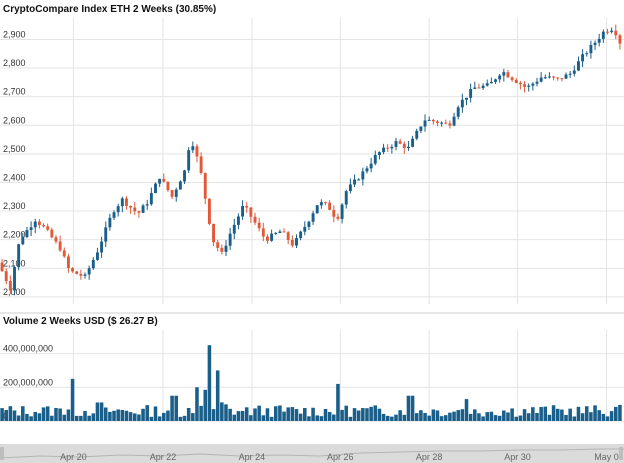 The image size is (624, 463). Describe the element at coordinates (14, 177) in the screenshot. I see `price-y-tick-label: 2,400` at that location.